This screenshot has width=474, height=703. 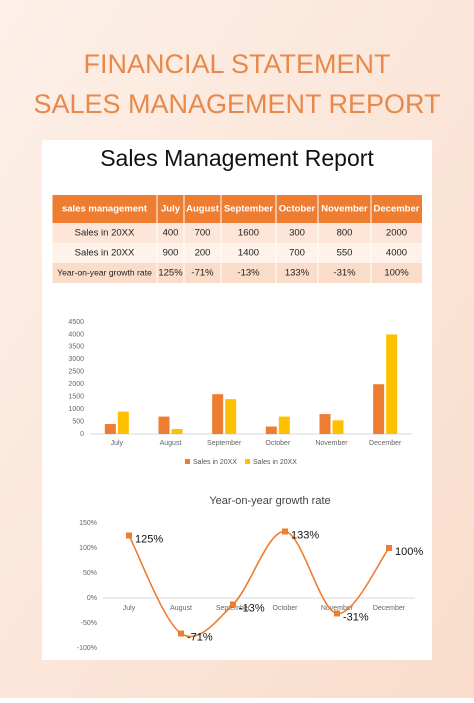 What do you see at coordinates (269, 501) in the screenshot?
I see `chart-title: Year-on-year growth rate` at bounding box center [269, 501].